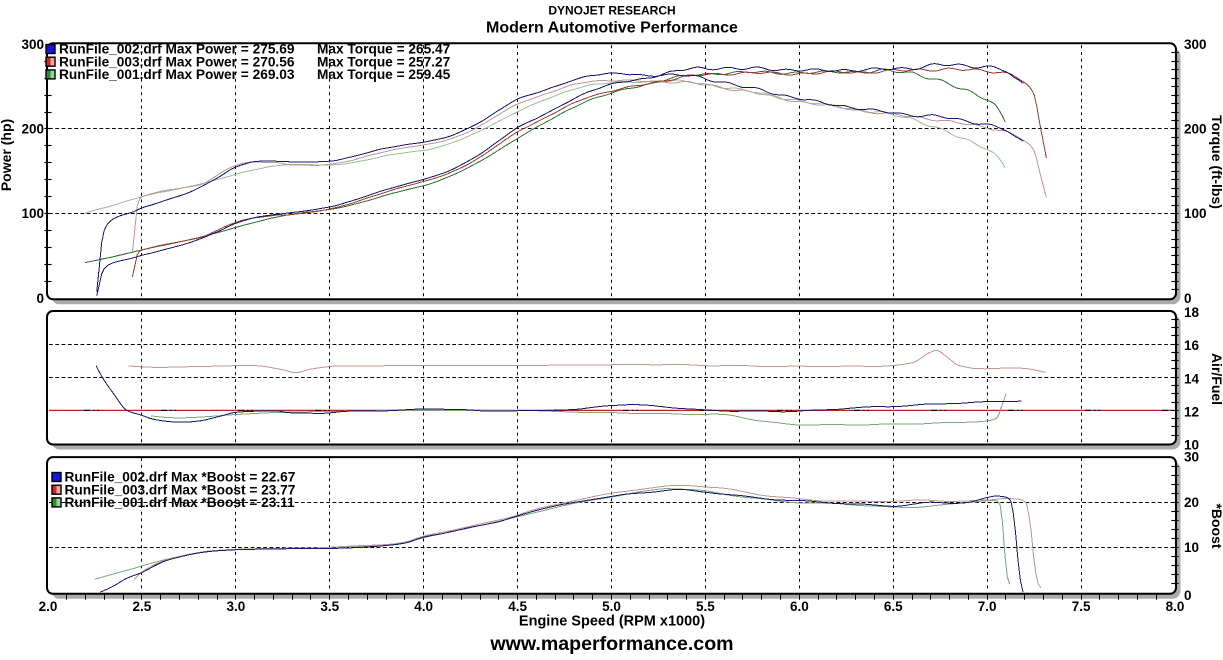 This screenshot has width=1223, height=660. I want to click on svg-text:RunFile_003.drf Max *Boost = 2: RunFile_003.drf Max *Boost = 23.77, so click(180, 489).